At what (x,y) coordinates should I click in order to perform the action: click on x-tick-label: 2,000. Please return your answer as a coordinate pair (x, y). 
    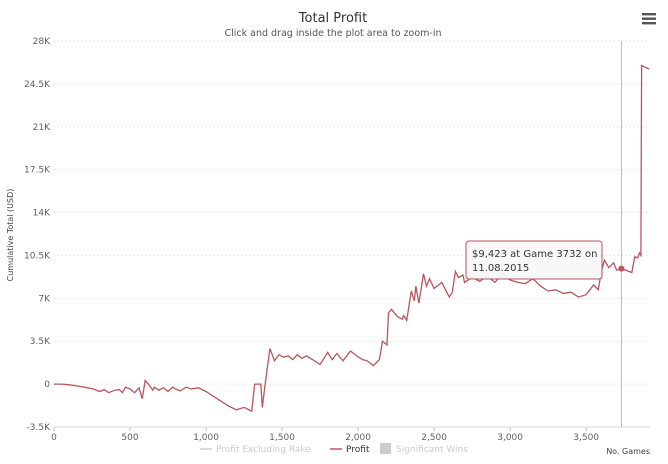
    Looking at the image, I should click on (358, 438).